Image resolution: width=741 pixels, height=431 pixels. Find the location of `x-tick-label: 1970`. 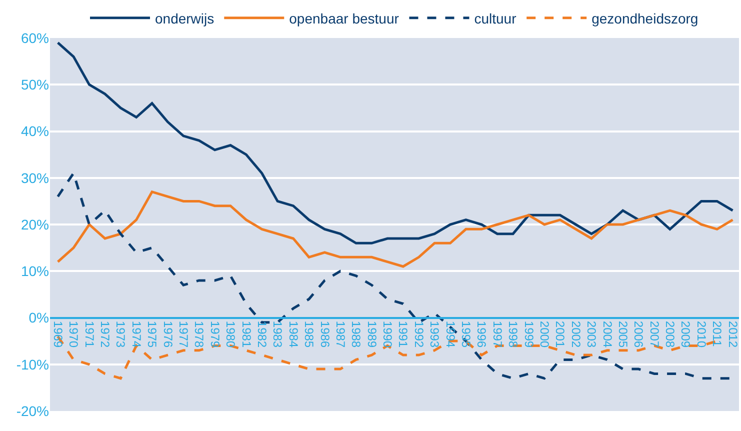

x-tick-label: 1970 is located at coordinates (73, 334).